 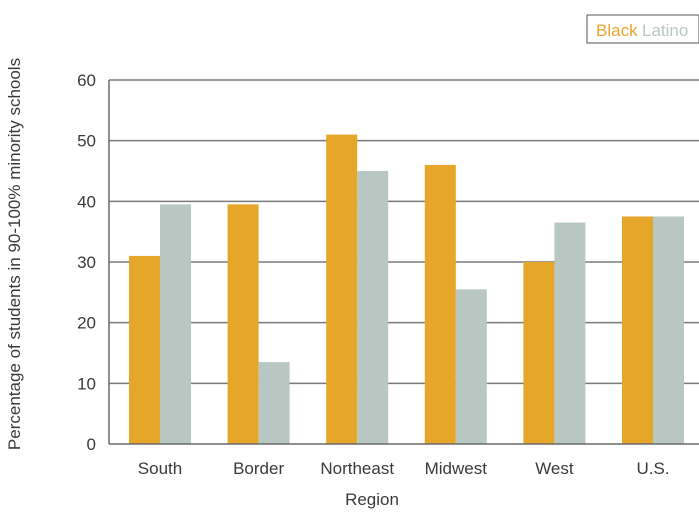 What do you see at coordinates (86, 383) in the screenshot?
I see `y-tick-label: 10` at bounding box center [86, 383].